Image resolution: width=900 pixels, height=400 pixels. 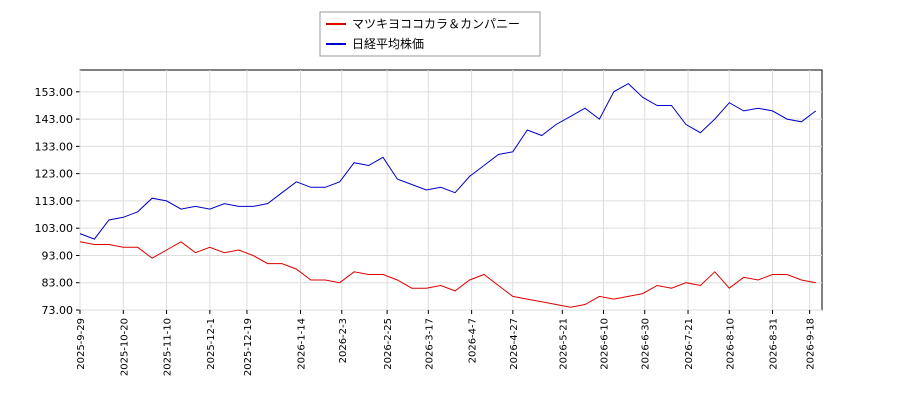 What do you see at coordinates (54, 92) in the screenshot?
I see `y-tick-label: 153.00` at bounding box center [54, 92].